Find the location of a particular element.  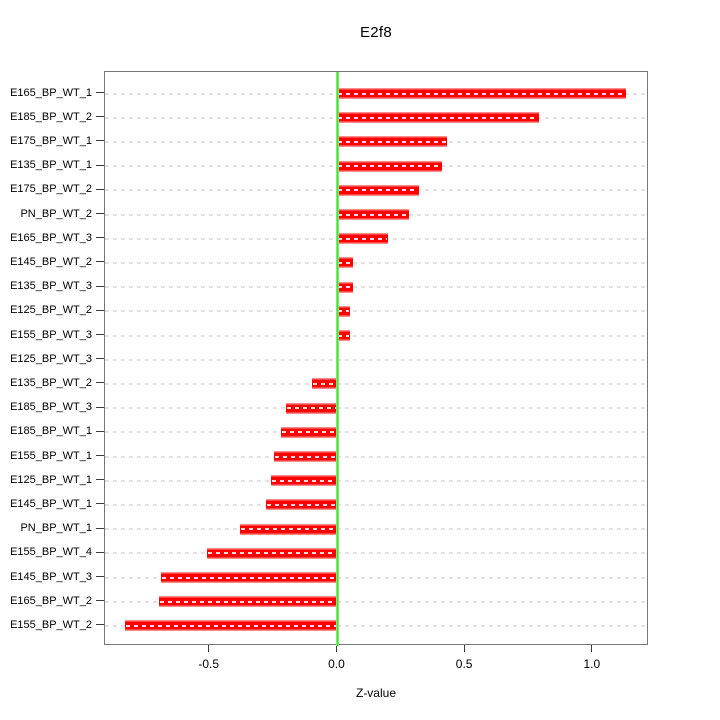

category-label: E175_BP_WT_2 is located at coordinates (51, 189).